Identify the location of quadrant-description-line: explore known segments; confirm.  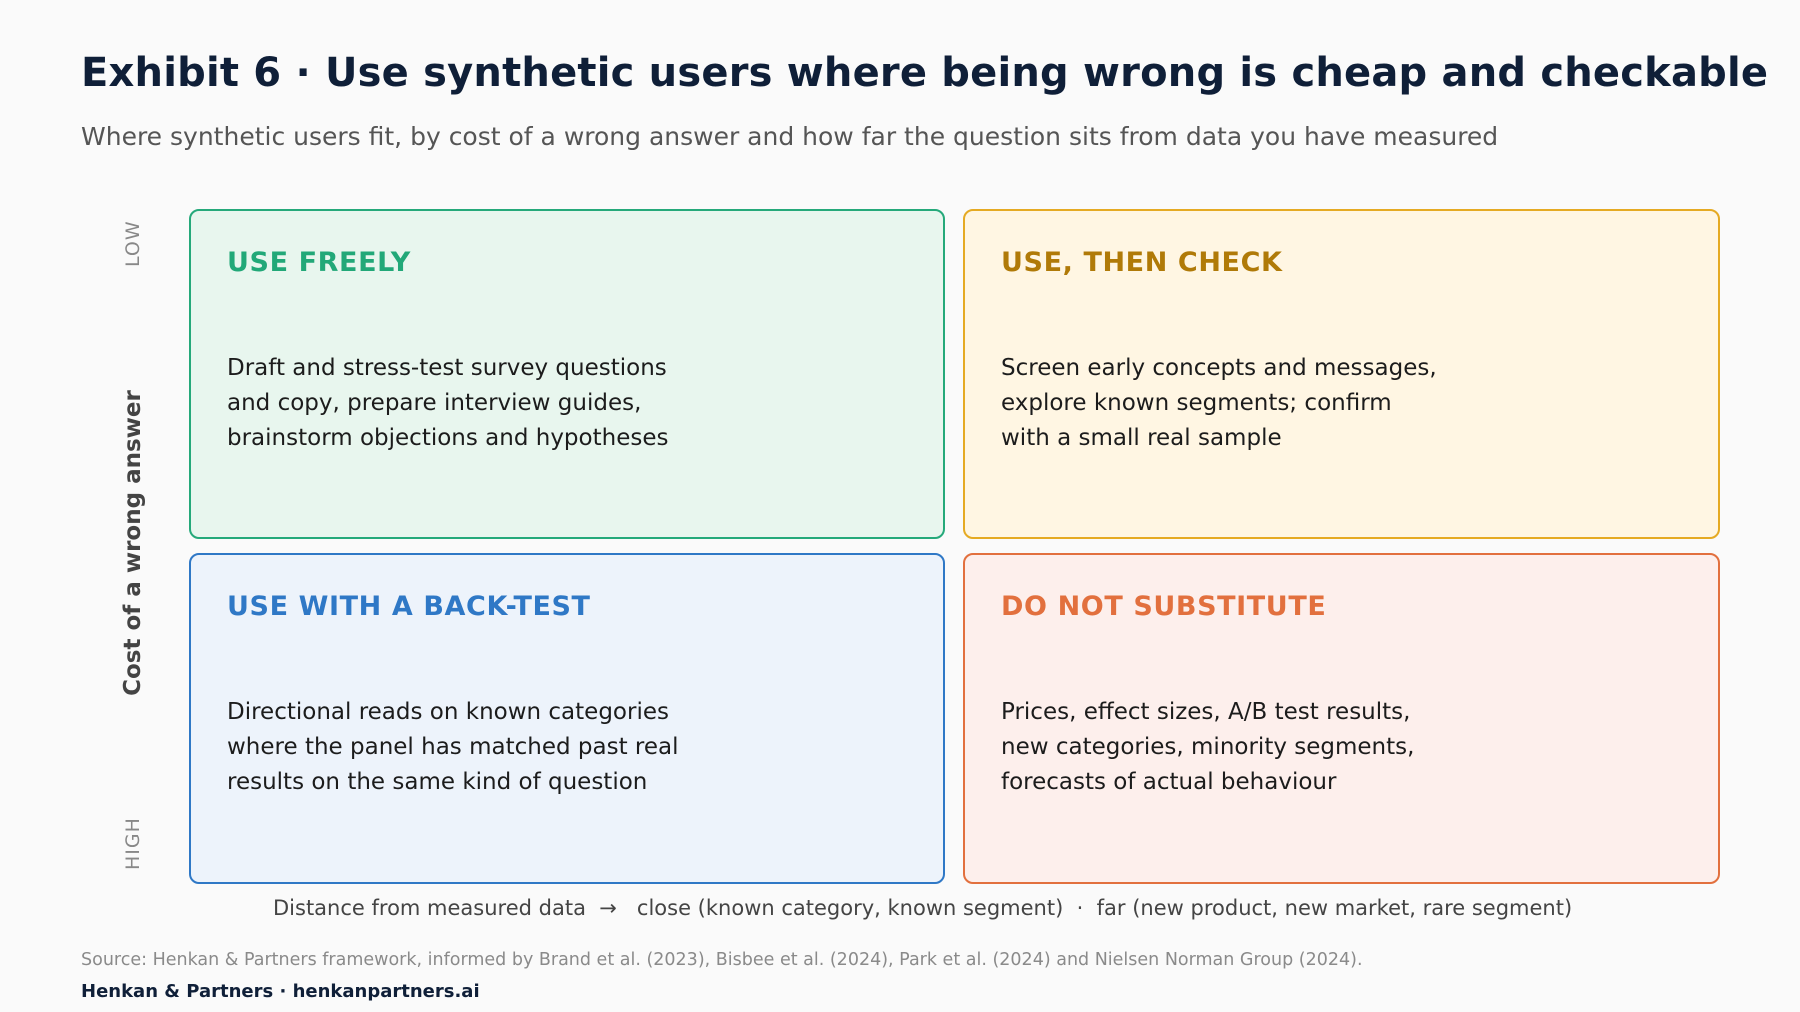
(1196, 403).